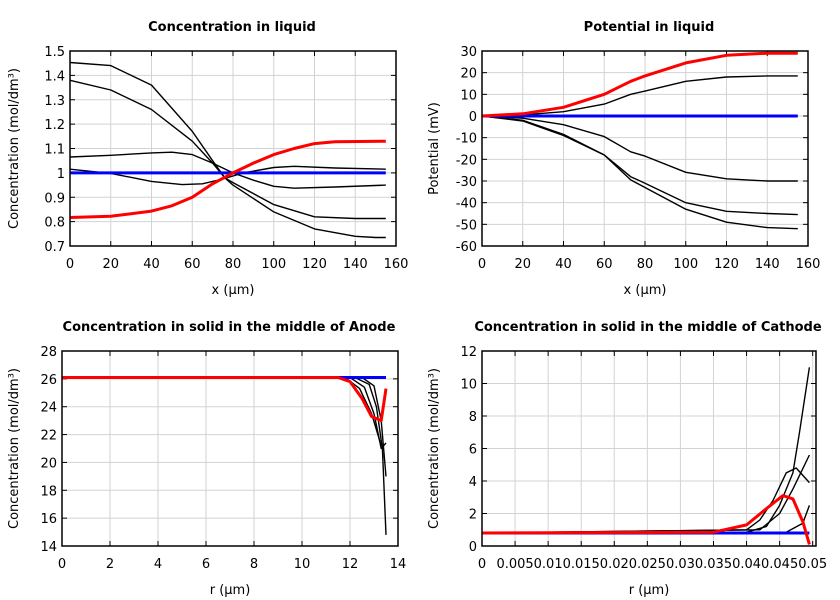  I want to click on x-tick-label: 4, so click(158, 564).